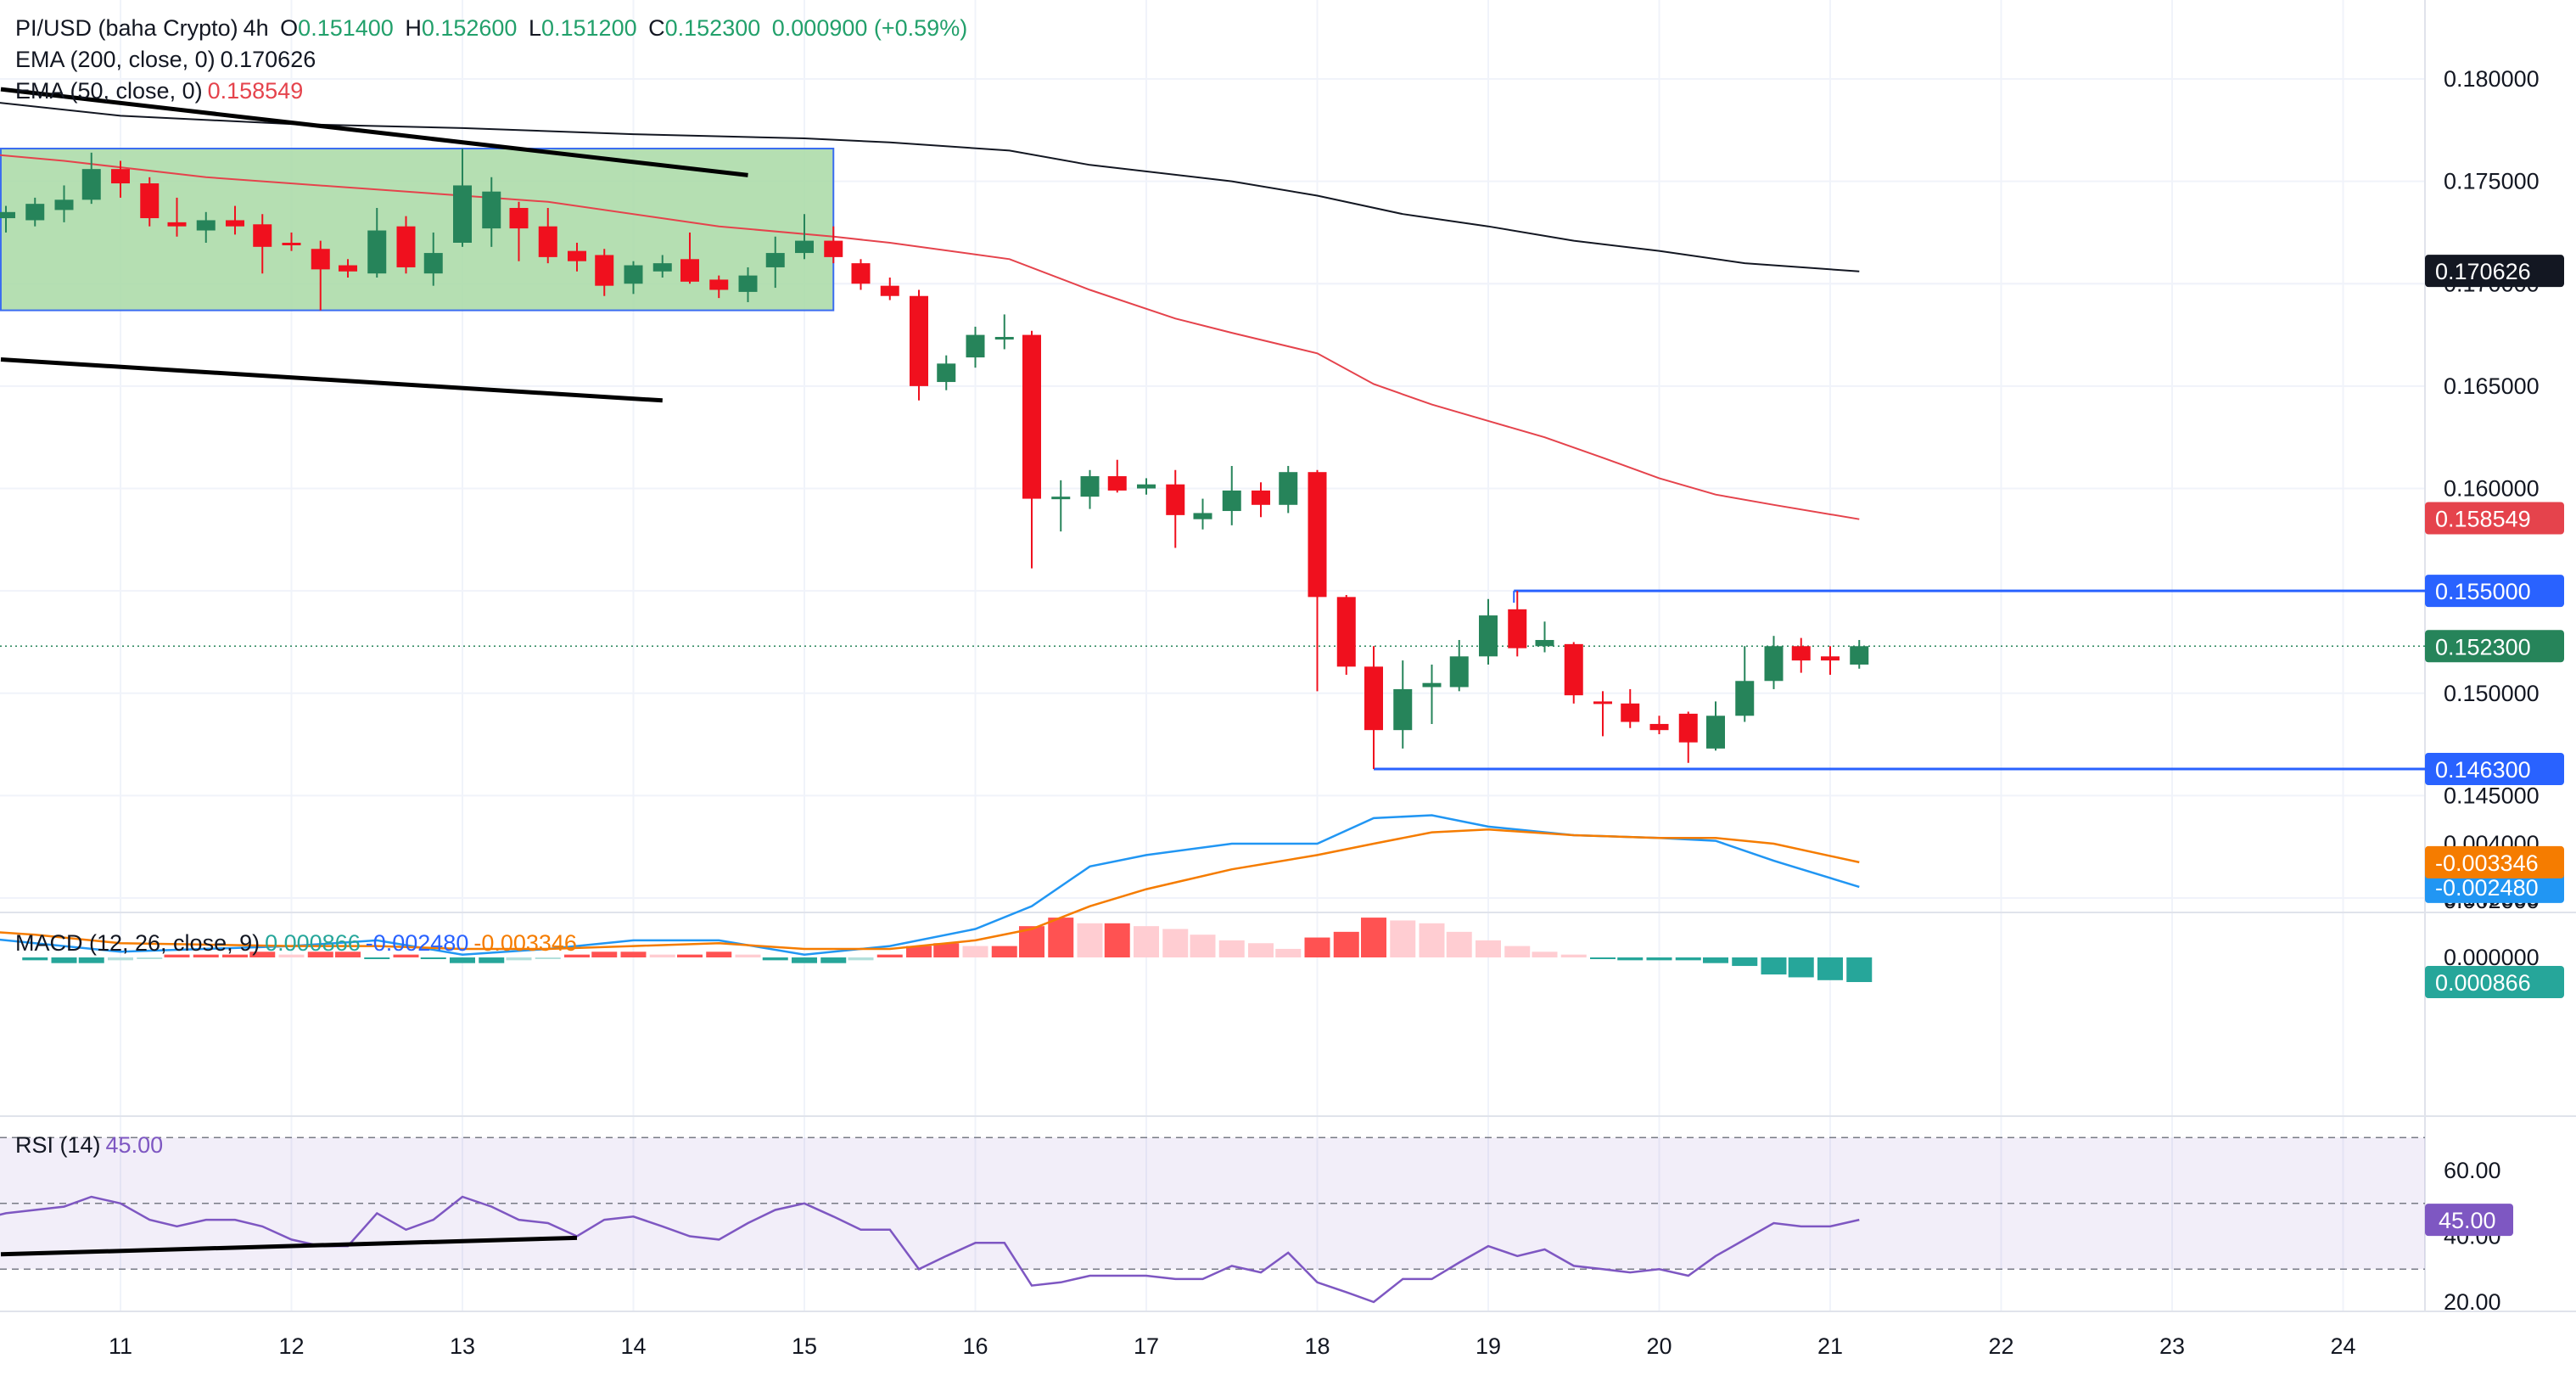 Image resolution: width=2576 pixels, height=1392 pixels. What do you see at coordinates (2494, 982) in the screenshot?
I see `macd-tag` at bounding box center [2494, 982].